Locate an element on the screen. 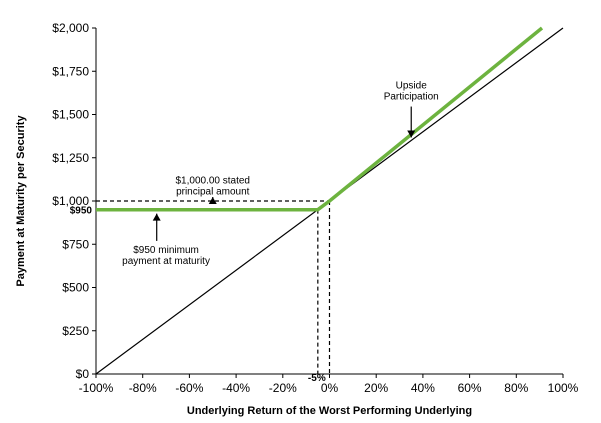 The height and width of the screenshot is (423, 601). x-axis-ticks: -100% -80% -60% -40% -20% 0% 20% 40% 60% 80% 100% is located at coordinates (329, 384).